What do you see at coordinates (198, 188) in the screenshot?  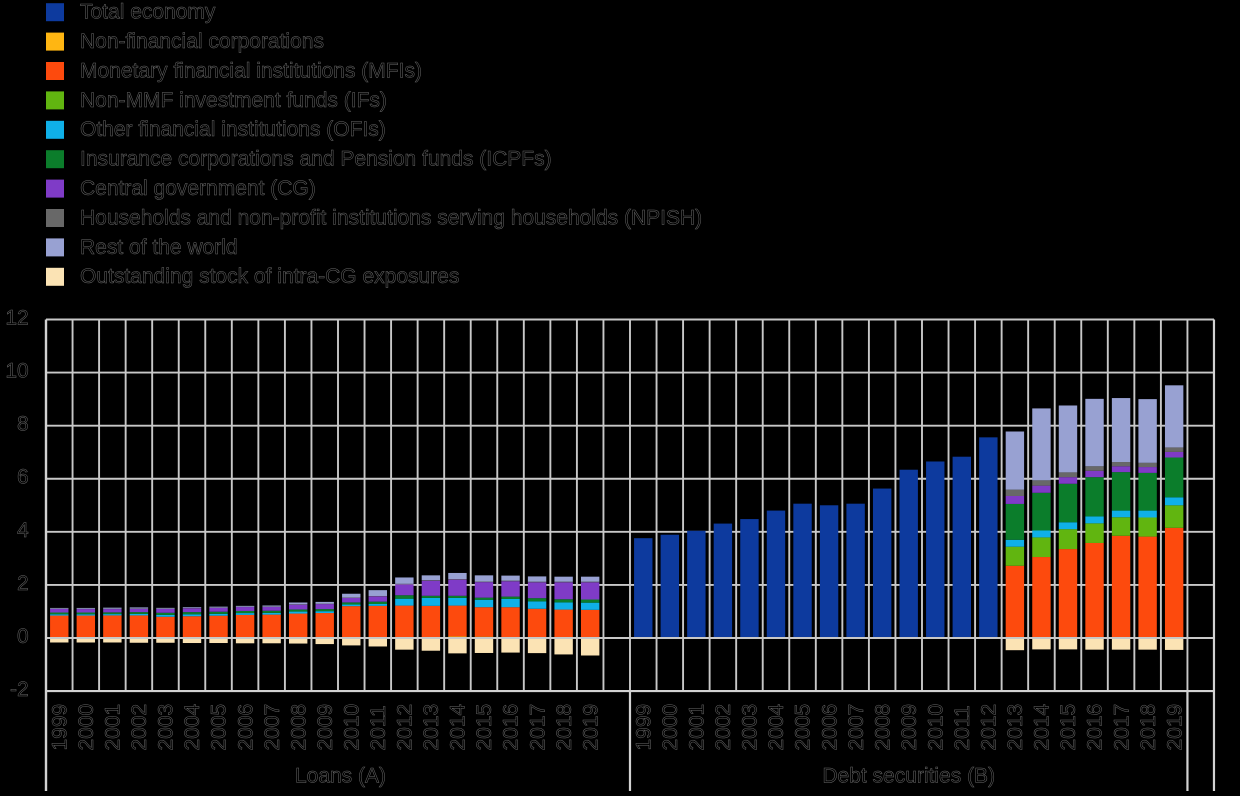 I see `svg-text: Central government (CG)` at bounding box center [198, 188].